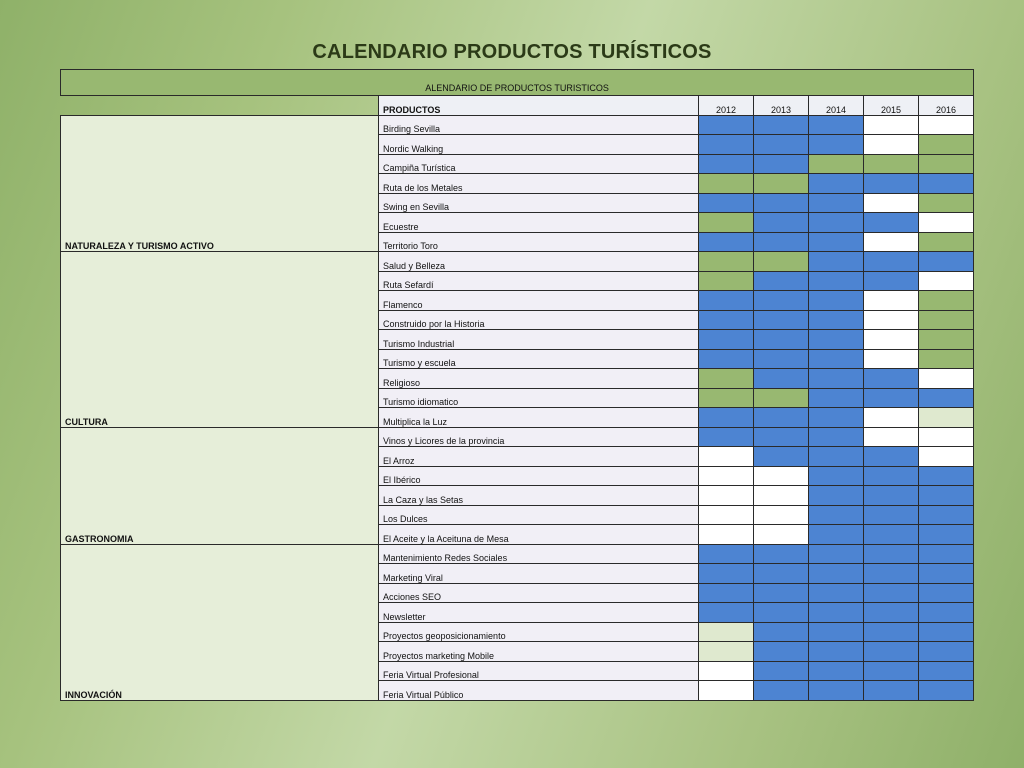  Describe the element at coordinates (538, 417) in the screenshot. I see `product-cell: Multiplica la Luz` at that location.